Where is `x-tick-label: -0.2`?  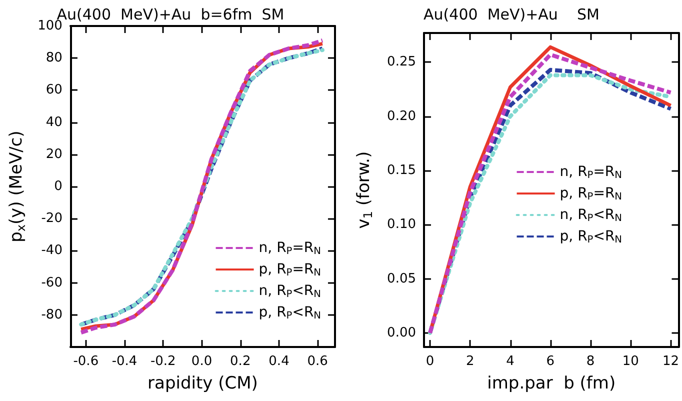 x-tick-label: -0.2 is located at coordinates (163, 361).